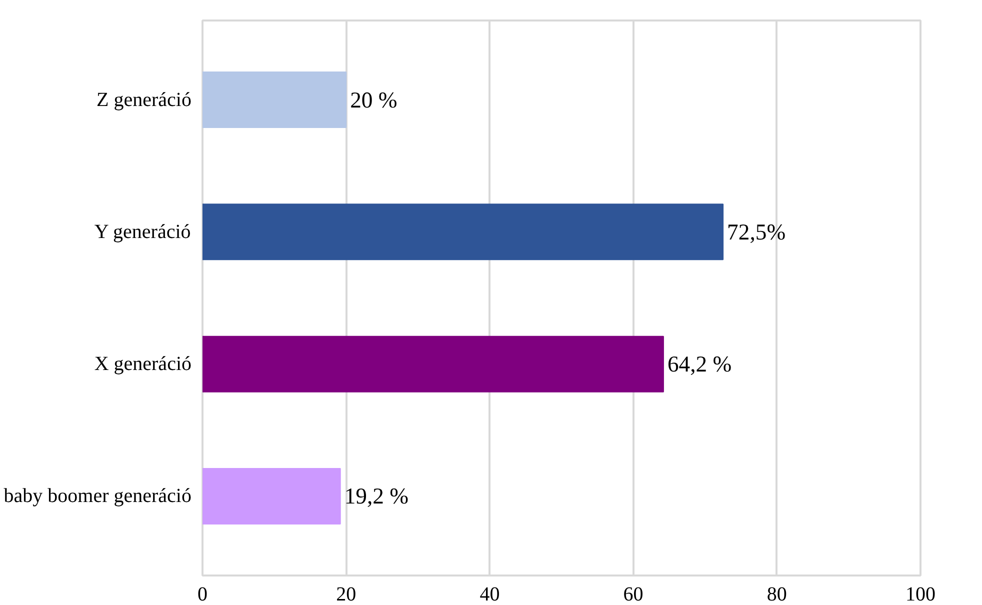 The height and width of the screenshot is (605, 982). I want to click on y-tick-label: Z generáció, so click(144, 99).